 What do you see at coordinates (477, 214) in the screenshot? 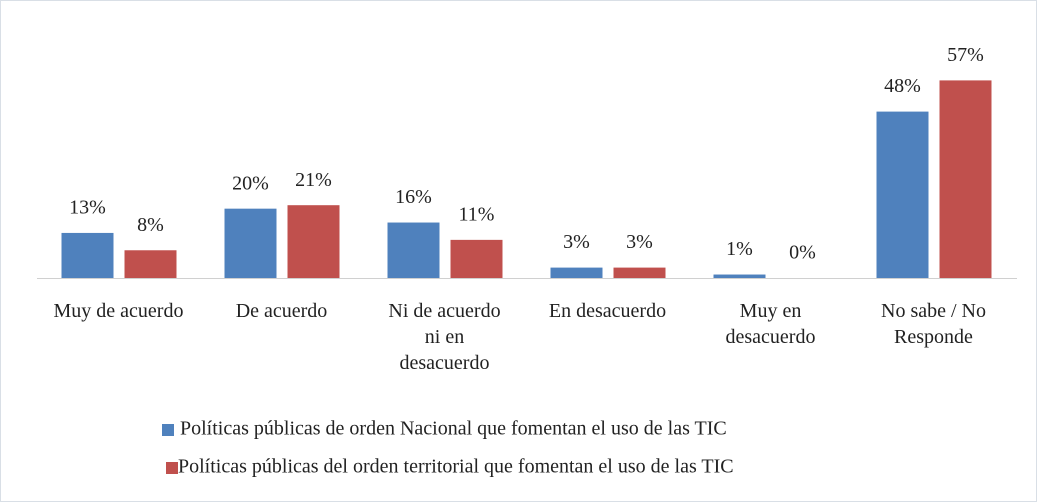
I see `data-label: 11%` at bounding box center [477, 214].